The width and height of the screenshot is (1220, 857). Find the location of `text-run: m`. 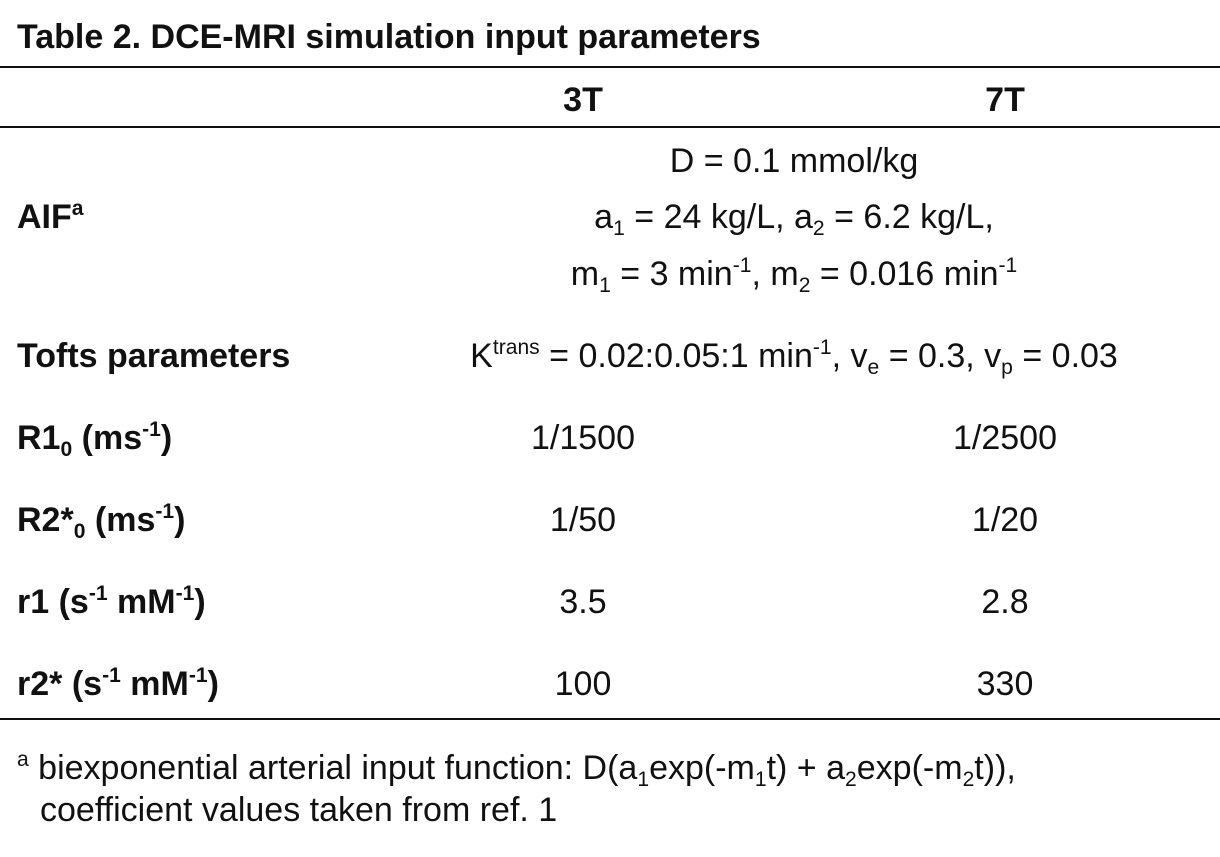

text-run: m is located at coordinates (585, 273).